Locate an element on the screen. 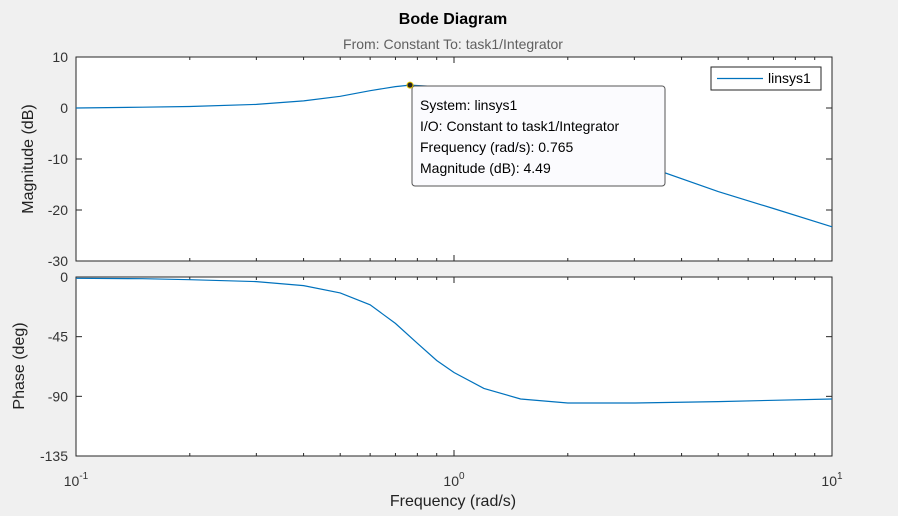 The image size is (898, 516). data-tip-io: I/O: Constant to task1/Integrator is located at coordinates (520, 126).